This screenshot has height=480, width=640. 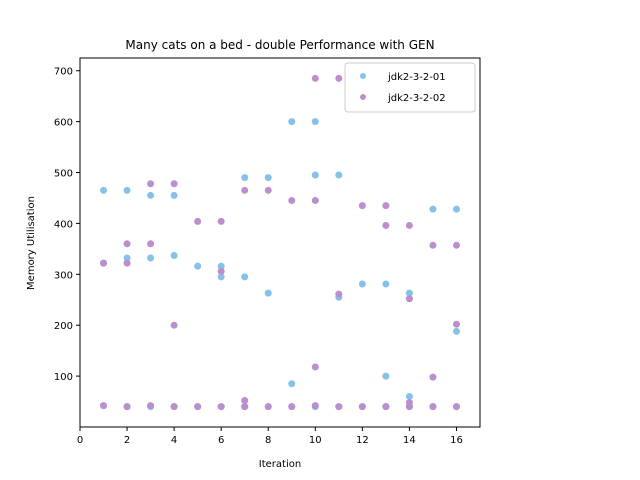 I want to click on legend: jdk2-3-2-01 jdk2-3-2-02, so click(x=410, y=87).